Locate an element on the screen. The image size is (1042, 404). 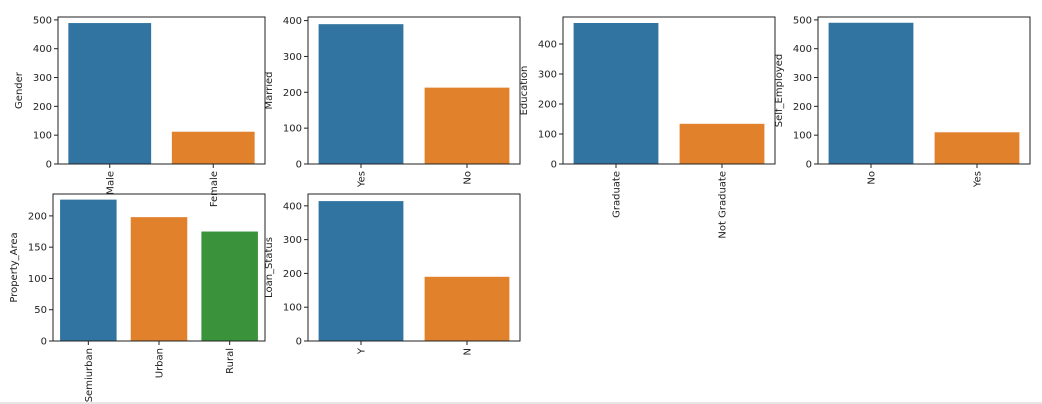
chart-panel: 0 100 200 300 400 Y N Loan_Status is located at coordinates (392, 274).